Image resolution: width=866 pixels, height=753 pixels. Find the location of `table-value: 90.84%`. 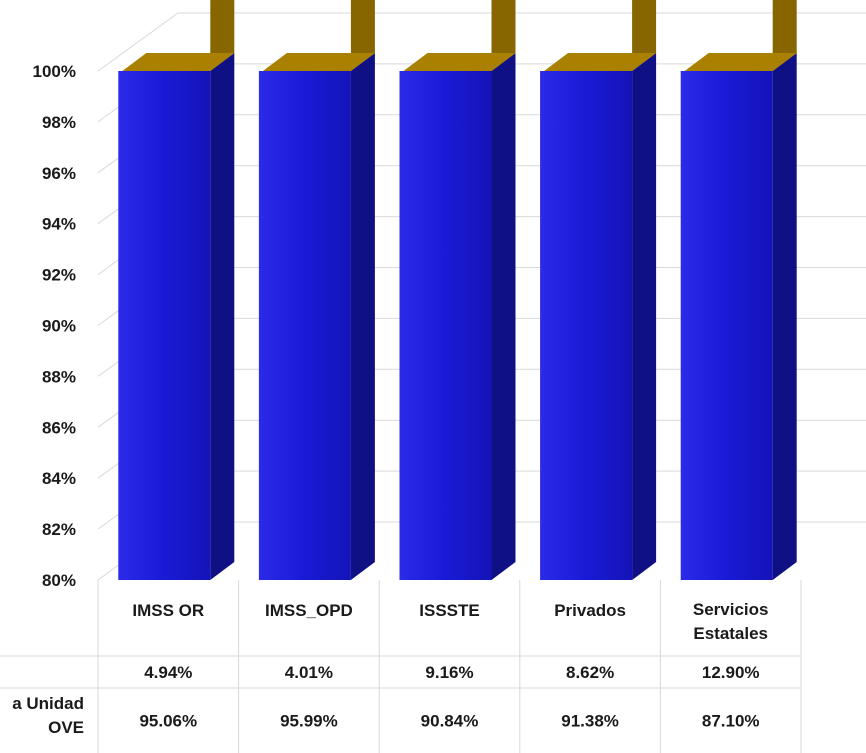

table-value: 90.84% is located at coordinates (450, 721).